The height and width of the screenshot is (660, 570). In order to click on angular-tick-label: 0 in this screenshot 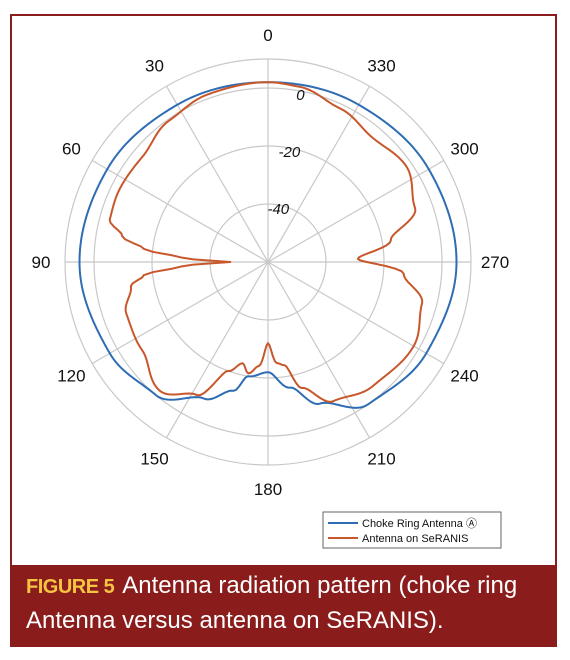, I will do `click(267, 35)`.